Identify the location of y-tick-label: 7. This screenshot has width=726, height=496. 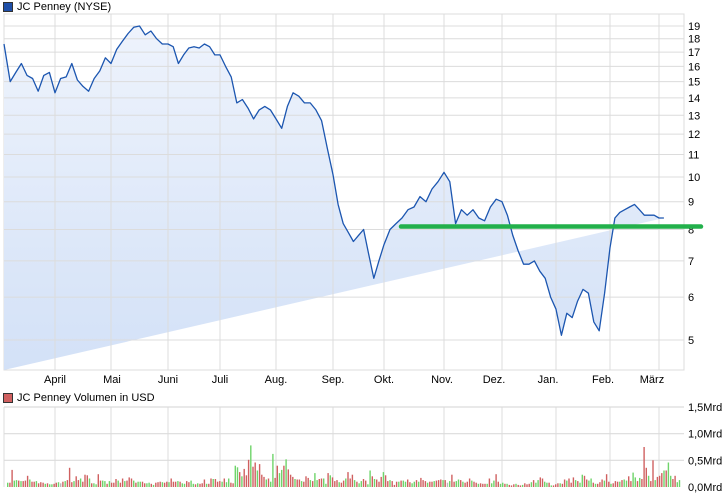
(691, 262).